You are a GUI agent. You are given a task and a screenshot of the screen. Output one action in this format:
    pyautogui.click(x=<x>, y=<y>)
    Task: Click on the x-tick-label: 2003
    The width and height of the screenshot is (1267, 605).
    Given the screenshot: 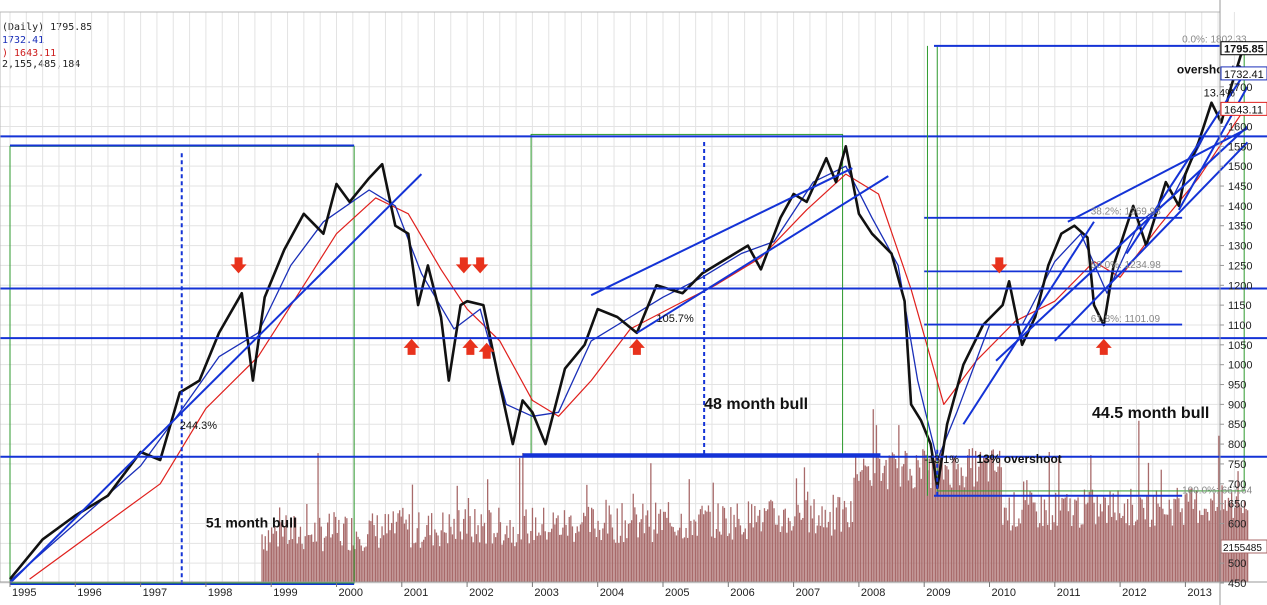 What is the action you would take?
    pyautogui.click(x=546, y=593)
    